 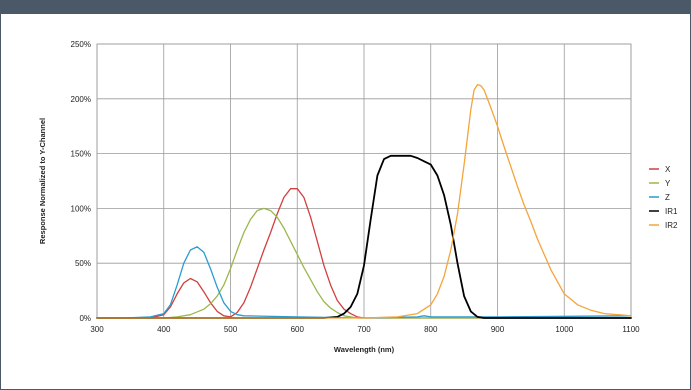 I want to click on x-tick-label: 900, so click(x=498, y=329).